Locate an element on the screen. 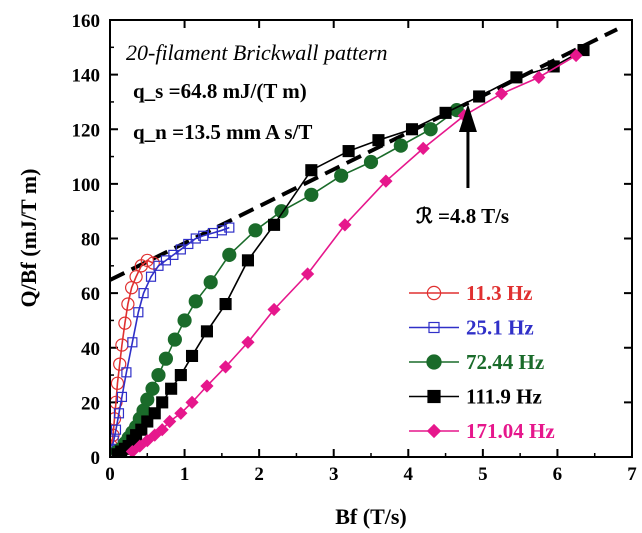  legend-label: 11.3 Hz is located at coordinates (499, 293).